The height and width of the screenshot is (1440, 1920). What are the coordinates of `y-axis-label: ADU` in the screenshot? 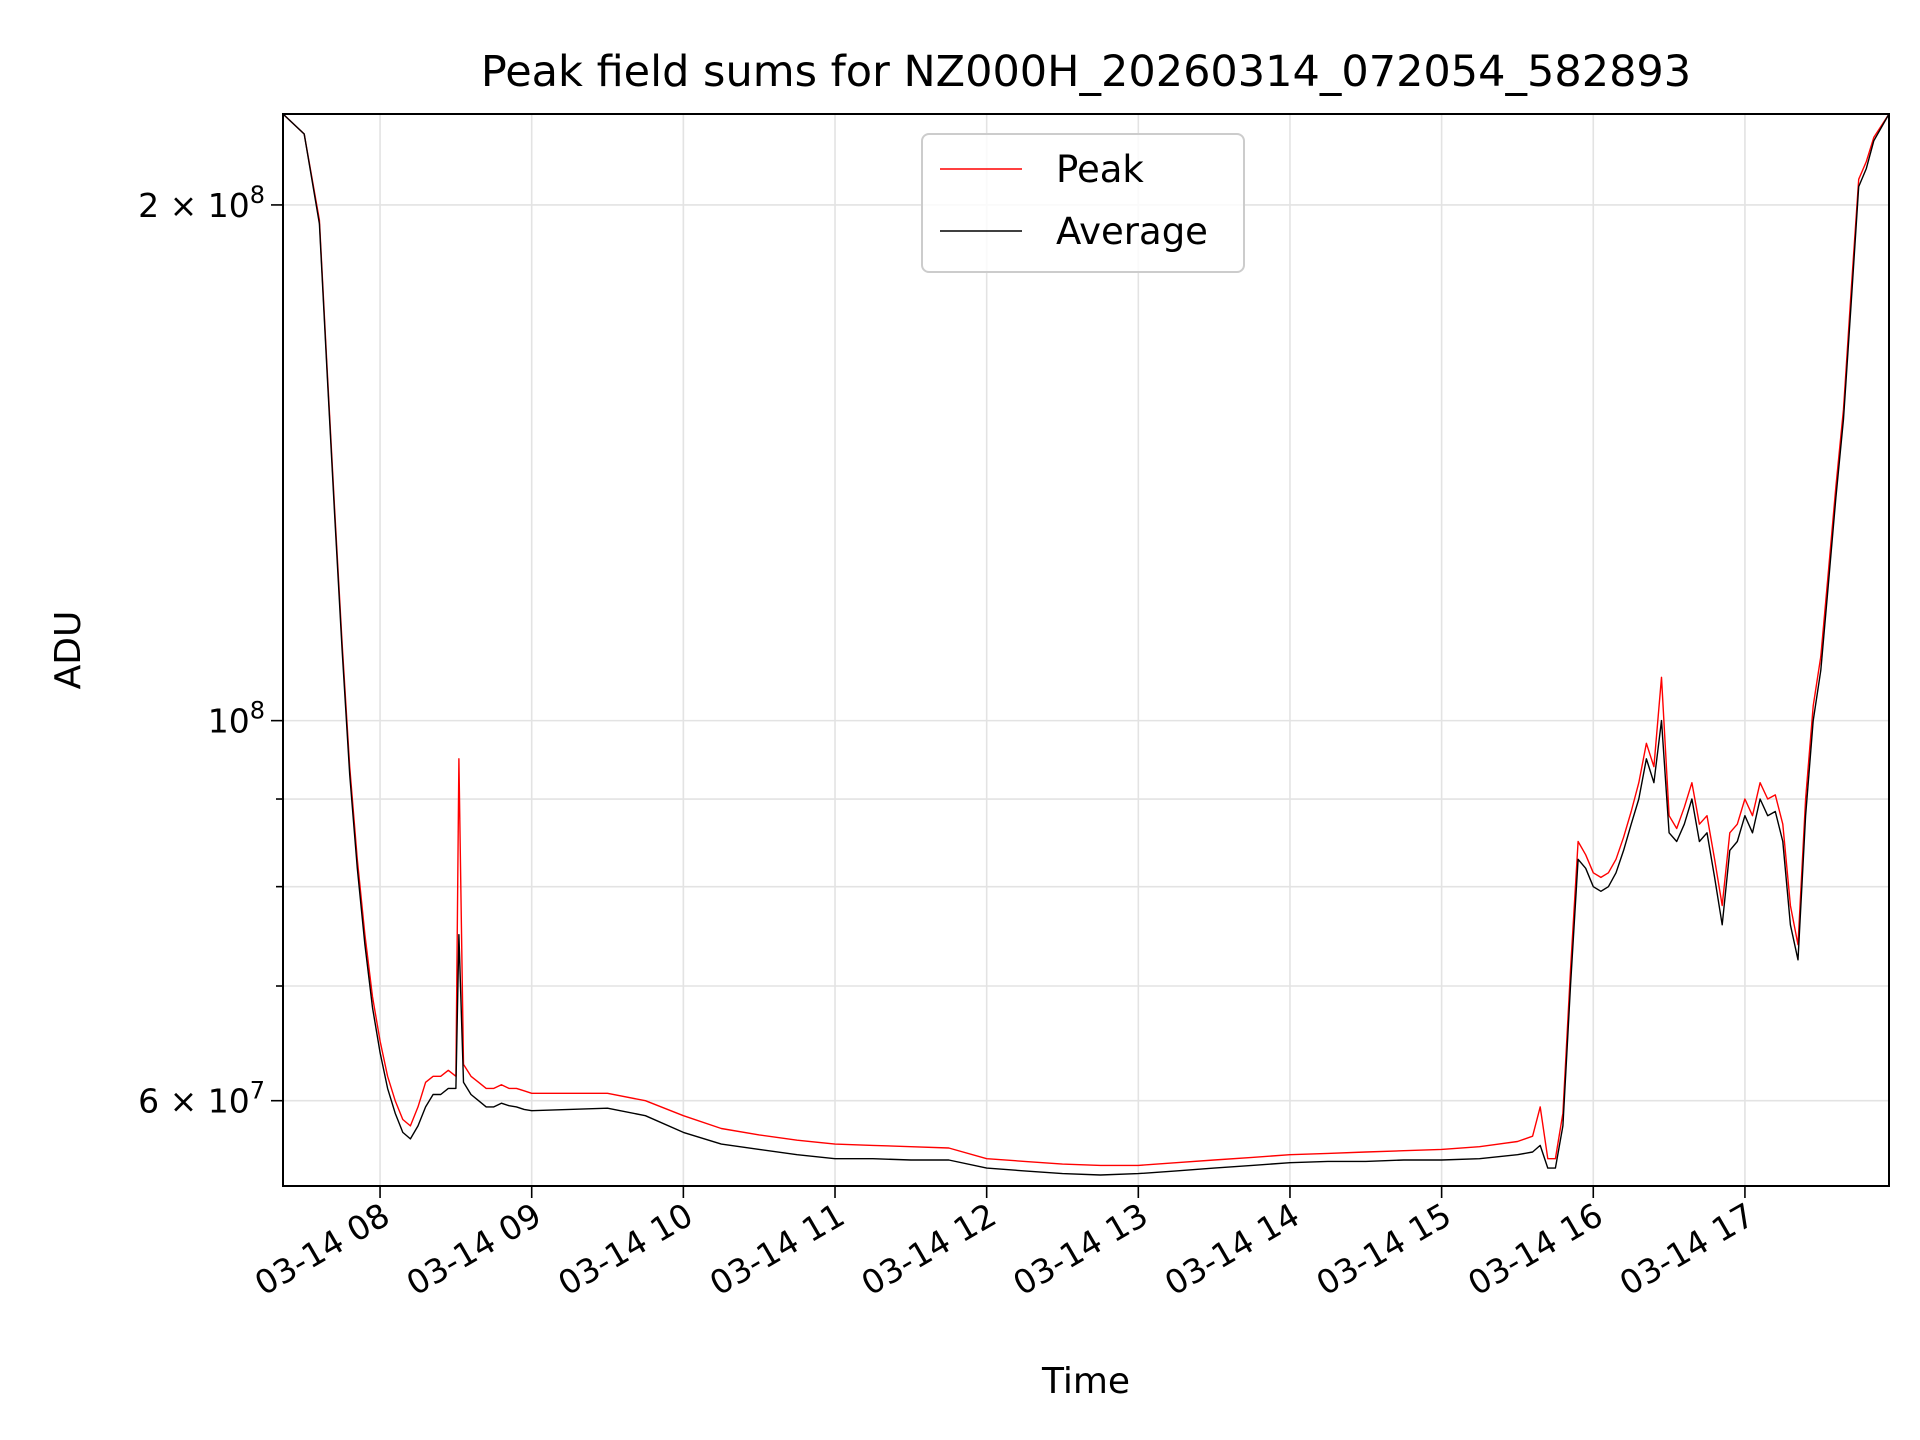 It's located at (68, 650).